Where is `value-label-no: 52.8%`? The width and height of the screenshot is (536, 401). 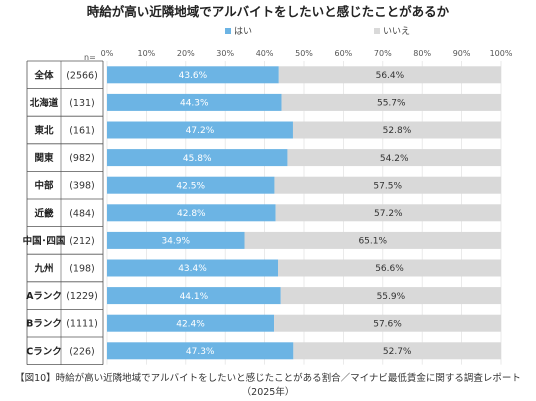 value-label-no: 52.8% is located at coordinates (397, 131).